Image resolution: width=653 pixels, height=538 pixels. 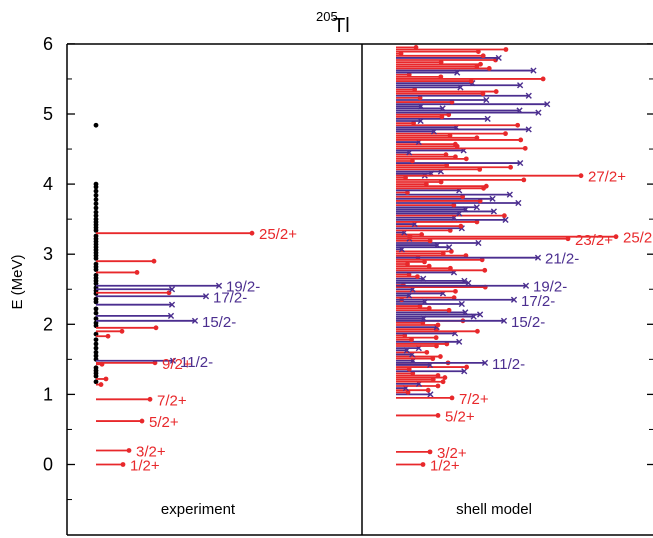 What do you see at coordinates (445, 466) in the screenshot?
I see `sm-level-label-0: 1/2+` at bounding box center [445, 466].